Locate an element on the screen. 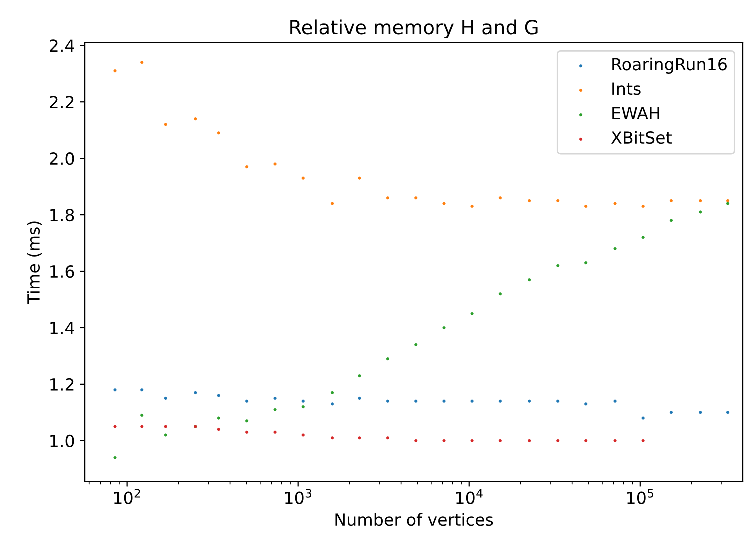 The width and height of the screenshot is (746, 542). y-axis-title: Time (ms) is located at coordinates (34, 263).